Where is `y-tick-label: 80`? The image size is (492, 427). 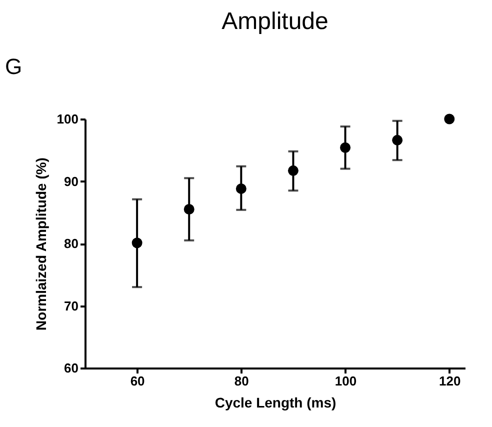 y-tick-label: 80 is located at coordinates (71, 243).